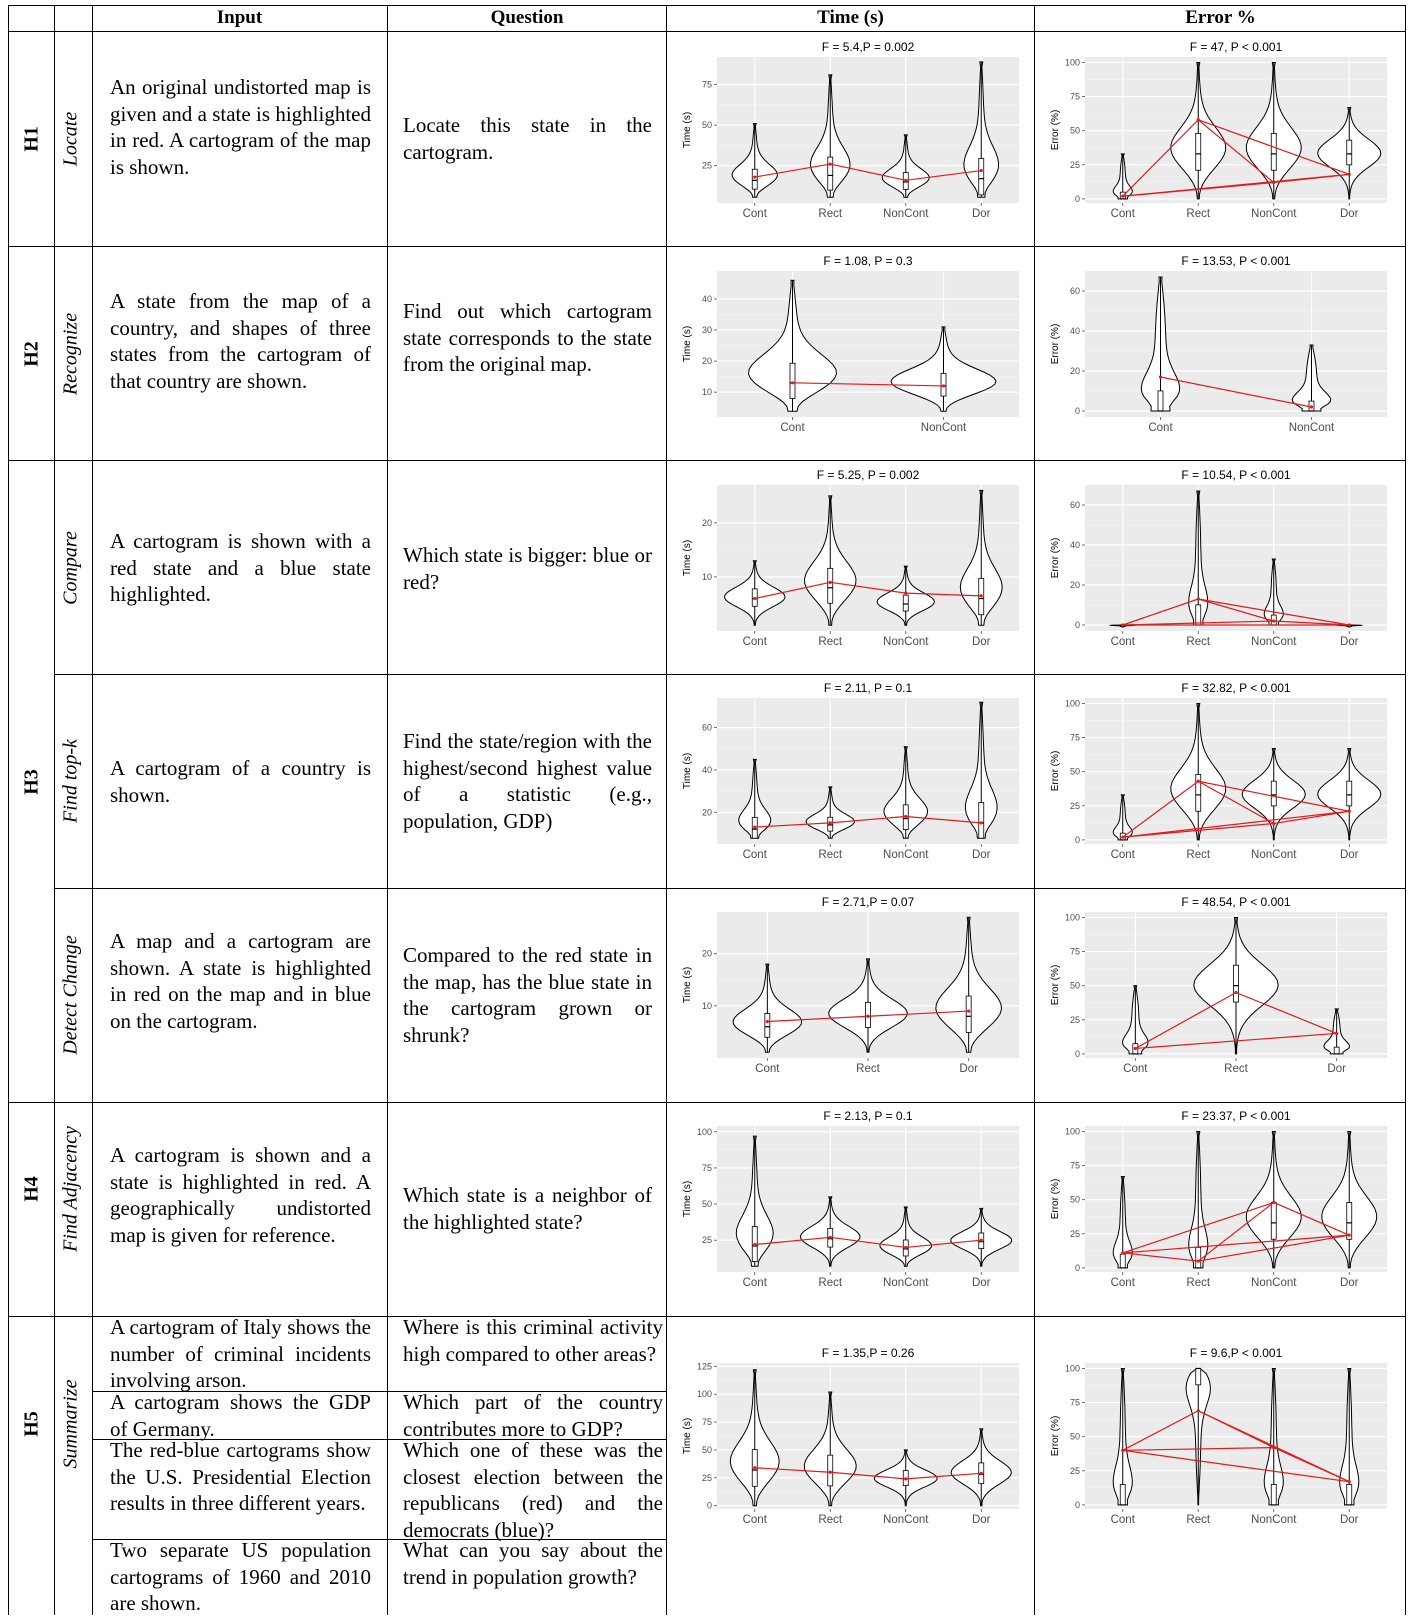  What do you see at coordinates (868, 688) in the screenshot?
I see `chart-title: F = 2.11, P = 0.1` at bounding box center [868, 688].